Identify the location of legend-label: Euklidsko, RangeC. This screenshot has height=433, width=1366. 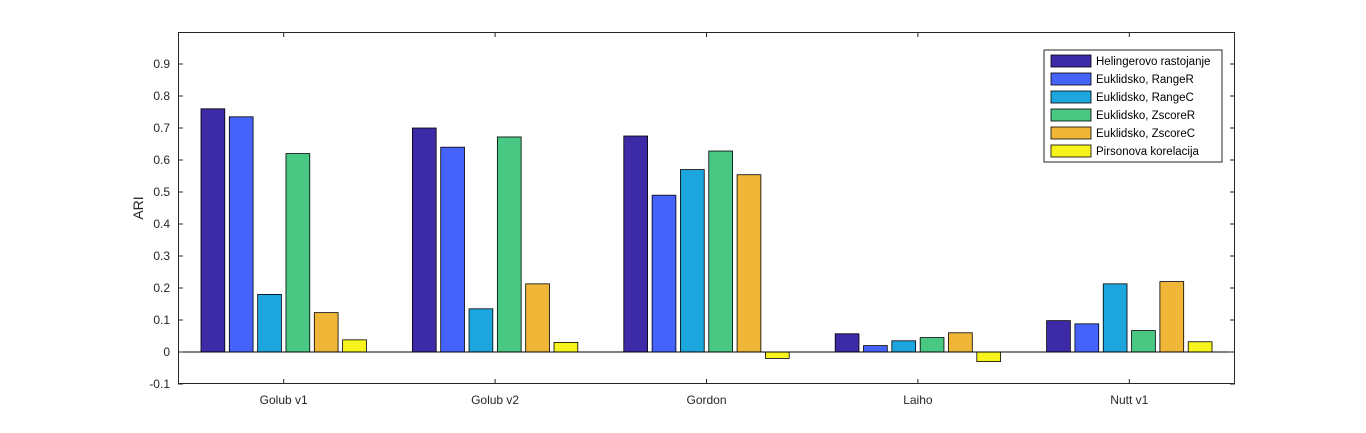
(1145, 98).